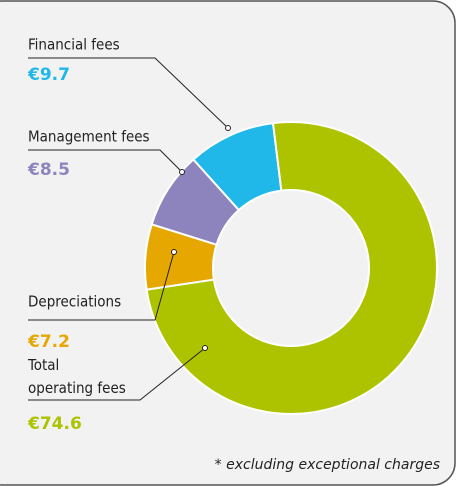 This screenshot has width=457, height=486. I want to click on category-label: Financial fees, so click(74, 45).